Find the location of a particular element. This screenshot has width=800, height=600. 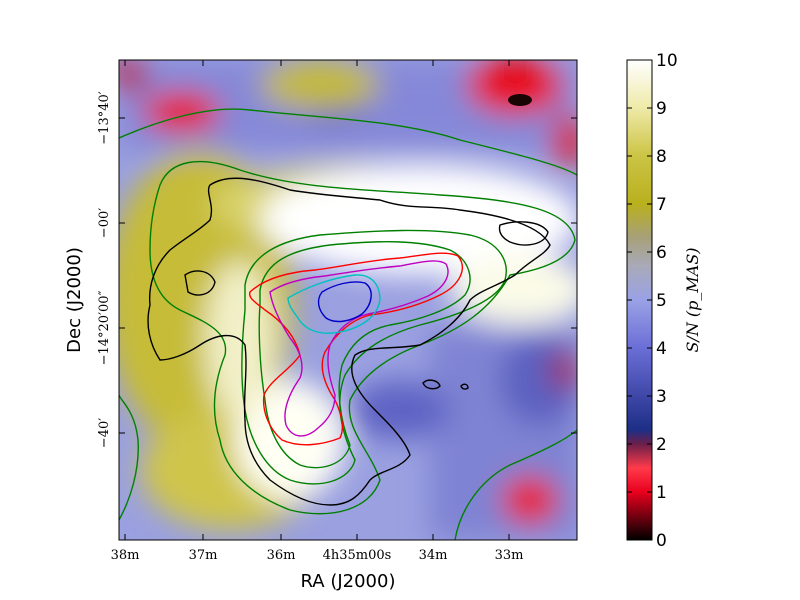

y-tick-label: −40′ is located at coordinates (104, 433).